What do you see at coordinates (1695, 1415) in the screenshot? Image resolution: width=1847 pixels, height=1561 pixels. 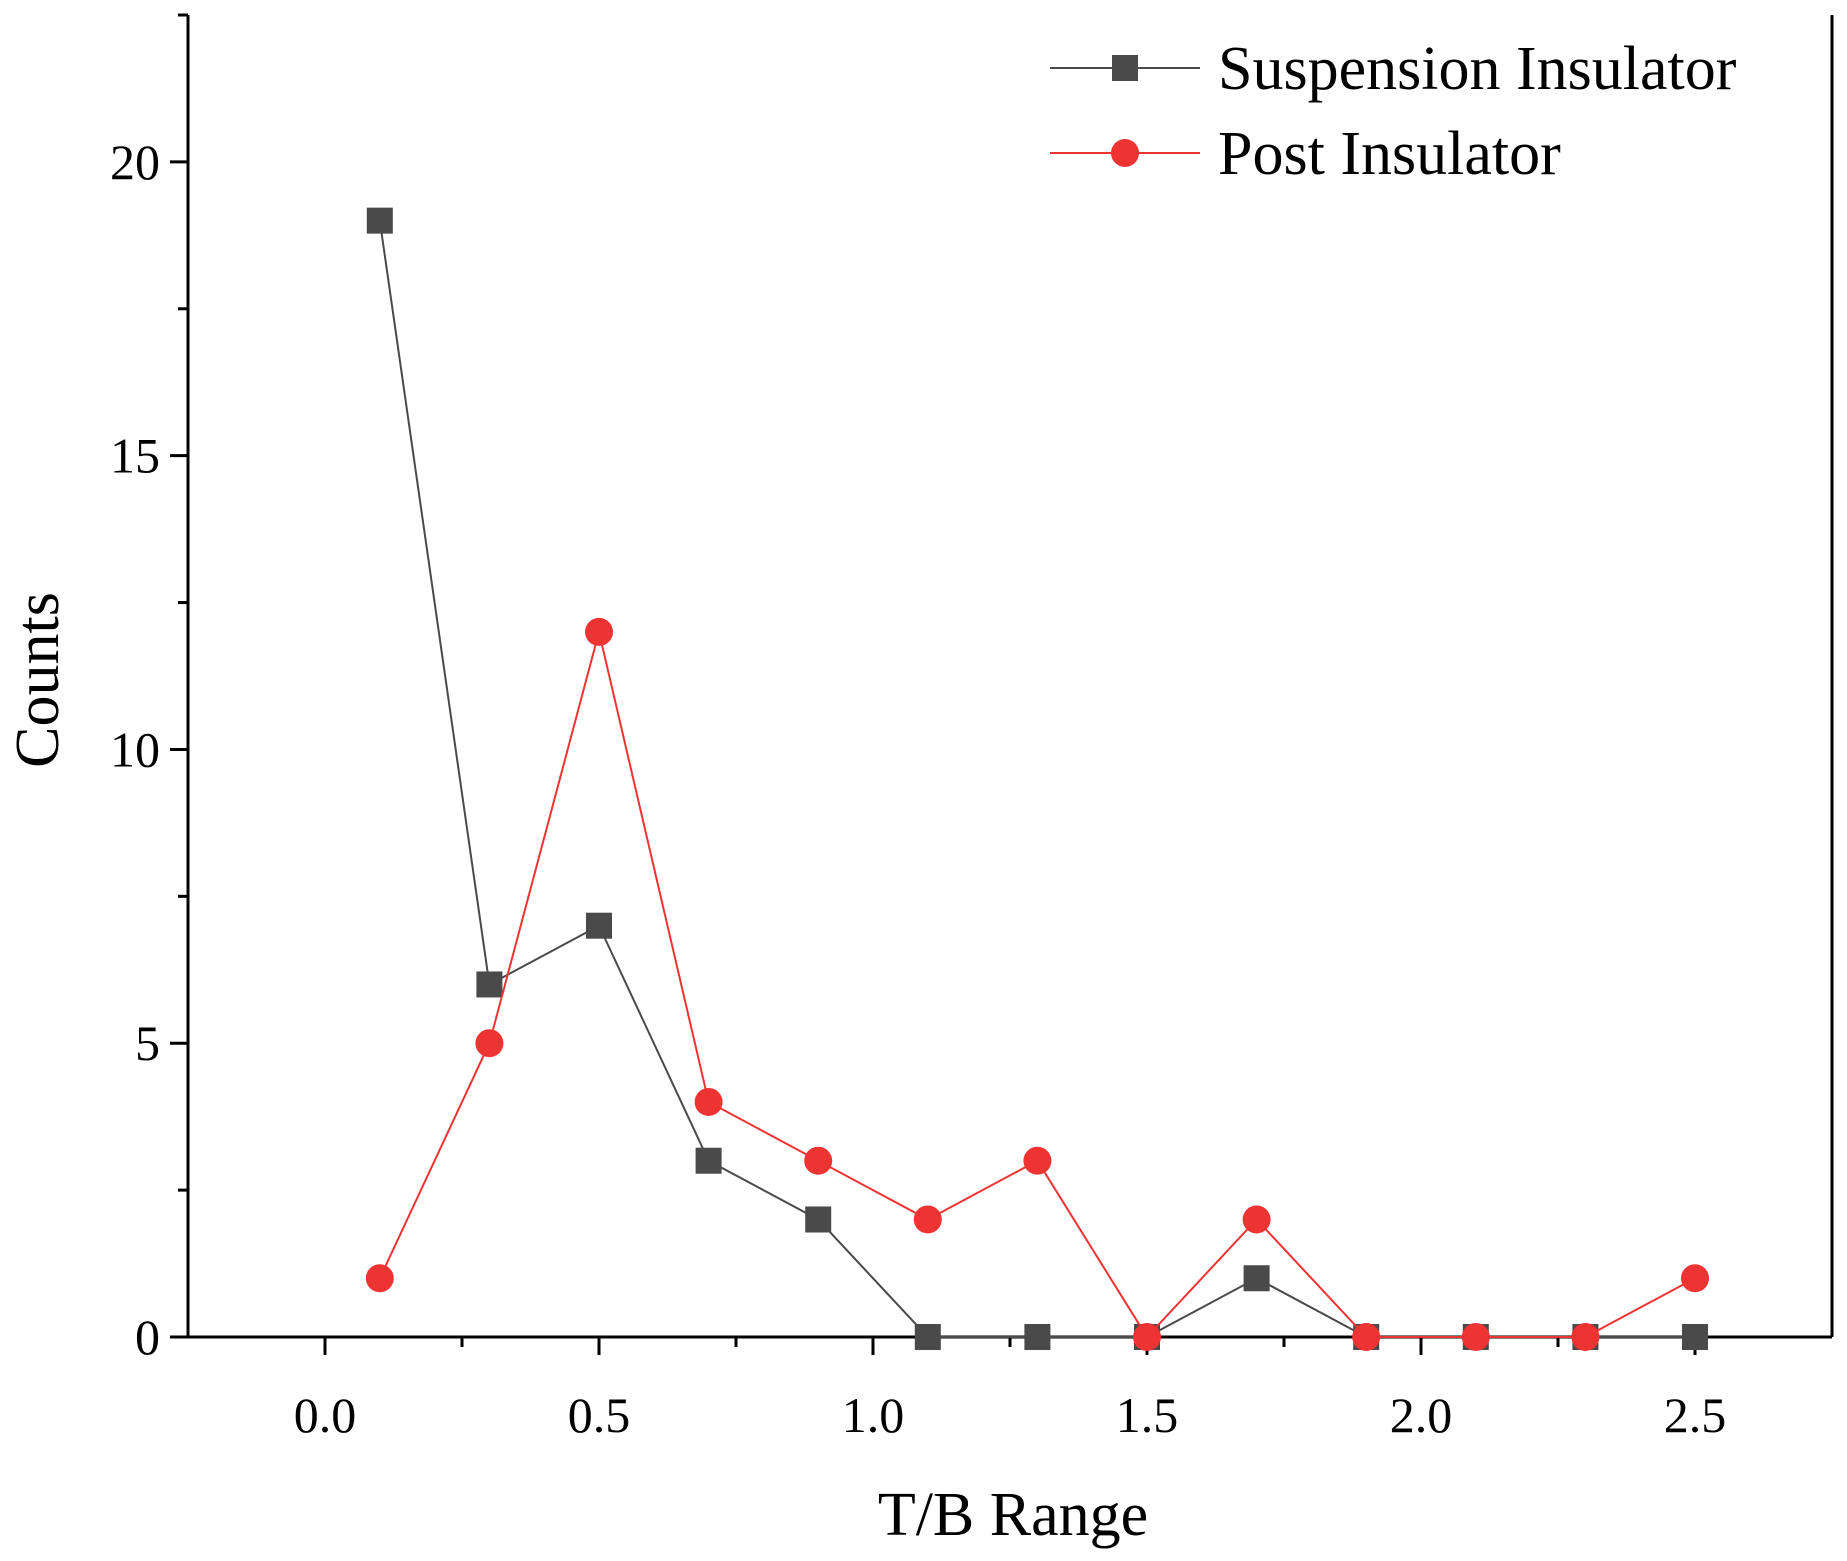 I see `x-tick-label: 2.5` at bounding box center [1695, 1415].